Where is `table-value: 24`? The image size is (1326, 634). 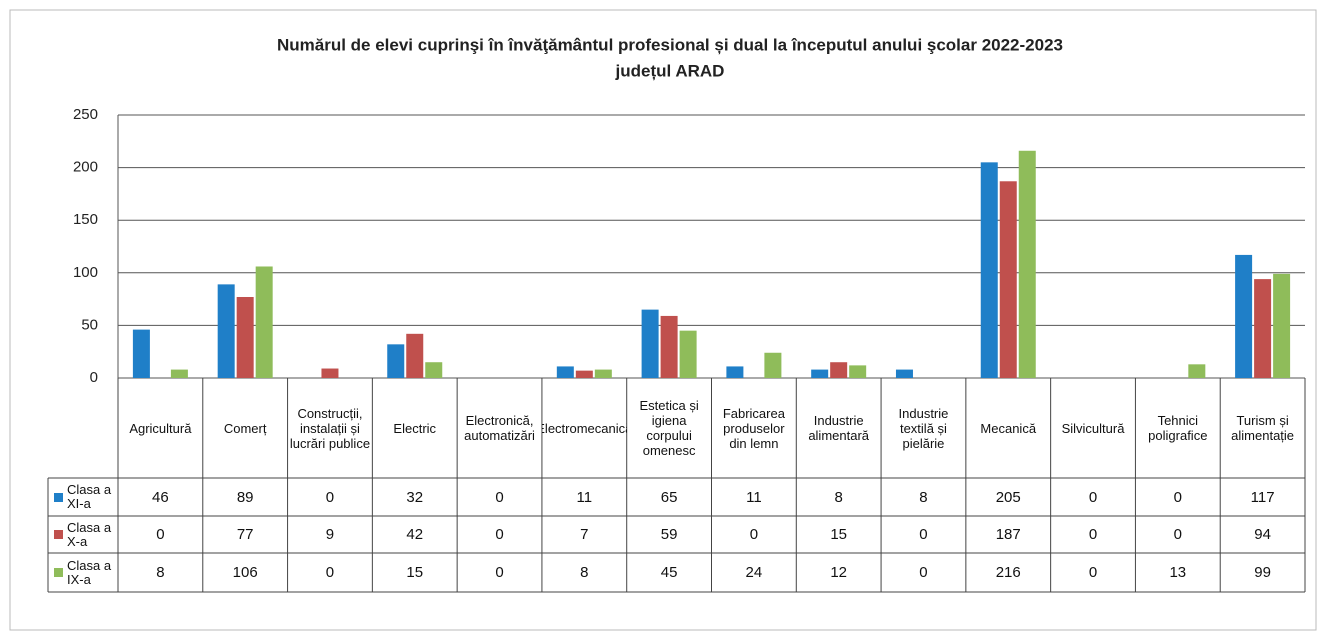
table-value: 24 is located at coordinates (754, 572).